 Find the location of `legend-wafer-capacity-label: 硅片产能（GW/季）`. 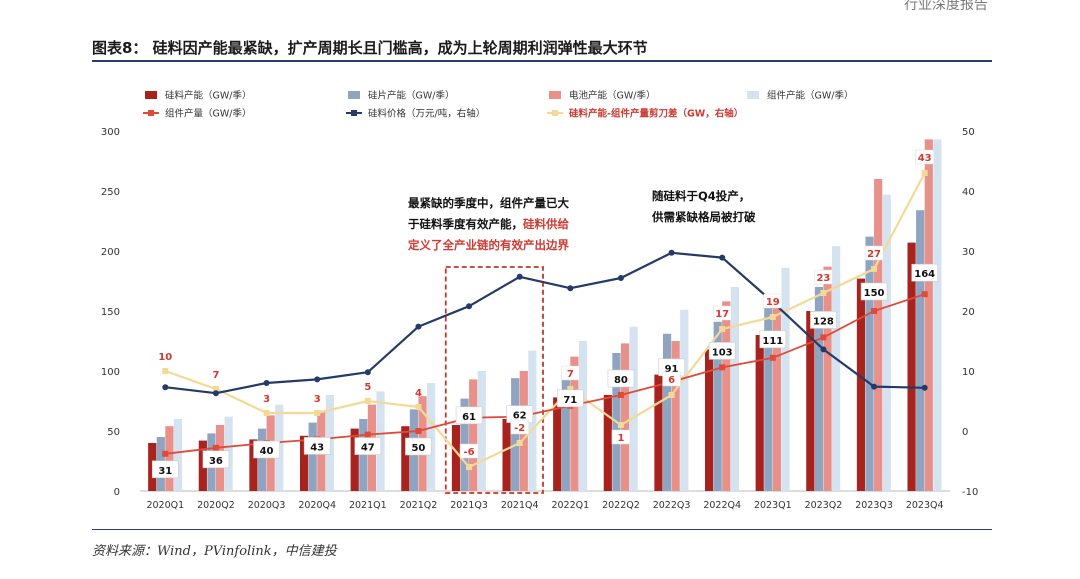

legend-wafer-capacity-label: 硅片产能（GW/季） is located at coordinates (411, 96).